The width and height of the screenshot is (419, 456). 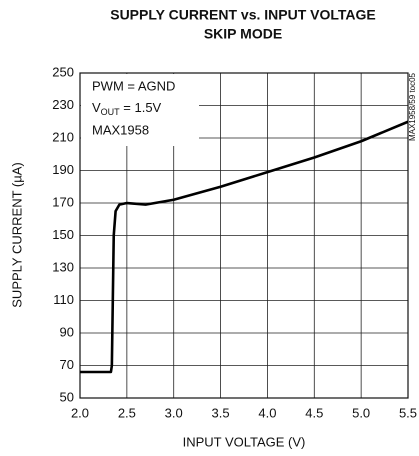 What do you see at coordinates (63, 104) in the screenshot?
I see `y-tick-label: 230` at bounding box center [63, 104].